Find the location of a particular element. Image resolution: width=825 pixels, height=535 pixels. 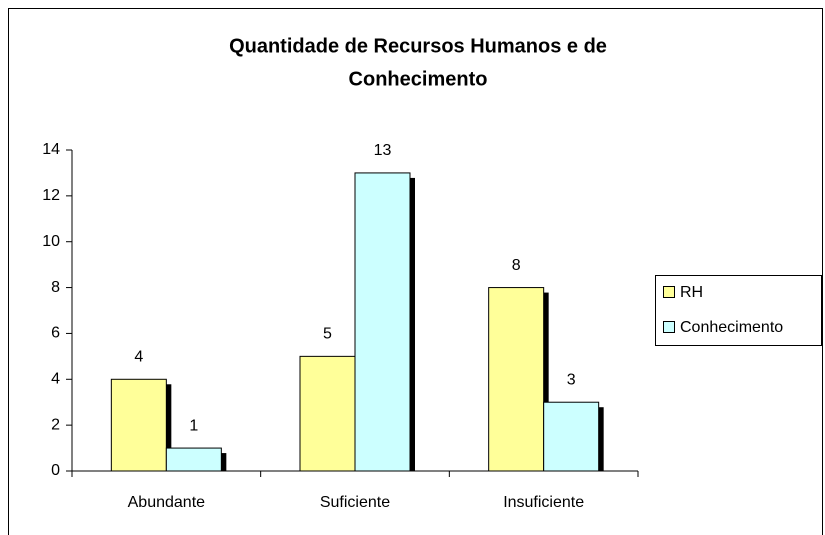

y-tick-label: 10 is located at coordinates (51, 241).